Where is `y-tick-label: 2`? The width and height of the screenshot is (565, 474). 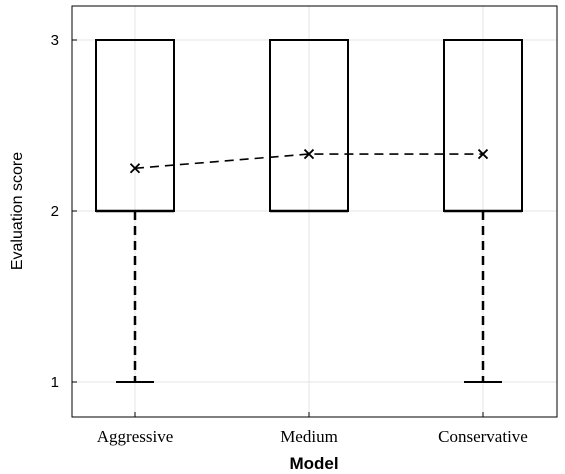
y-tick-label: 2 is located at coordinates (55, 211).